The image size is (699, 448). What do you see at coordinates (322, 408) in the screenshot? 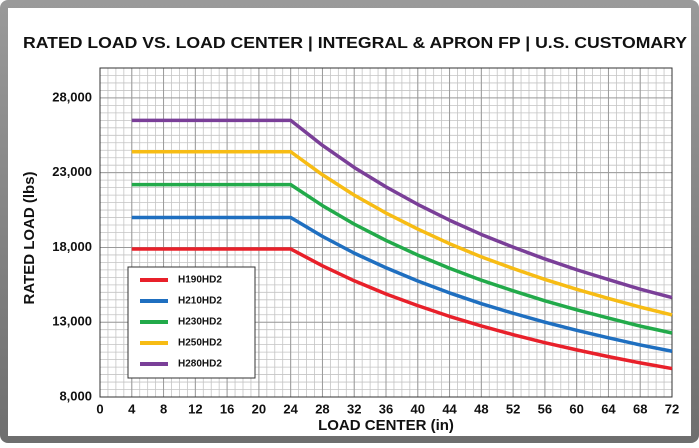
I see `x-tick-label: 28` at bounding box center [322, 408].